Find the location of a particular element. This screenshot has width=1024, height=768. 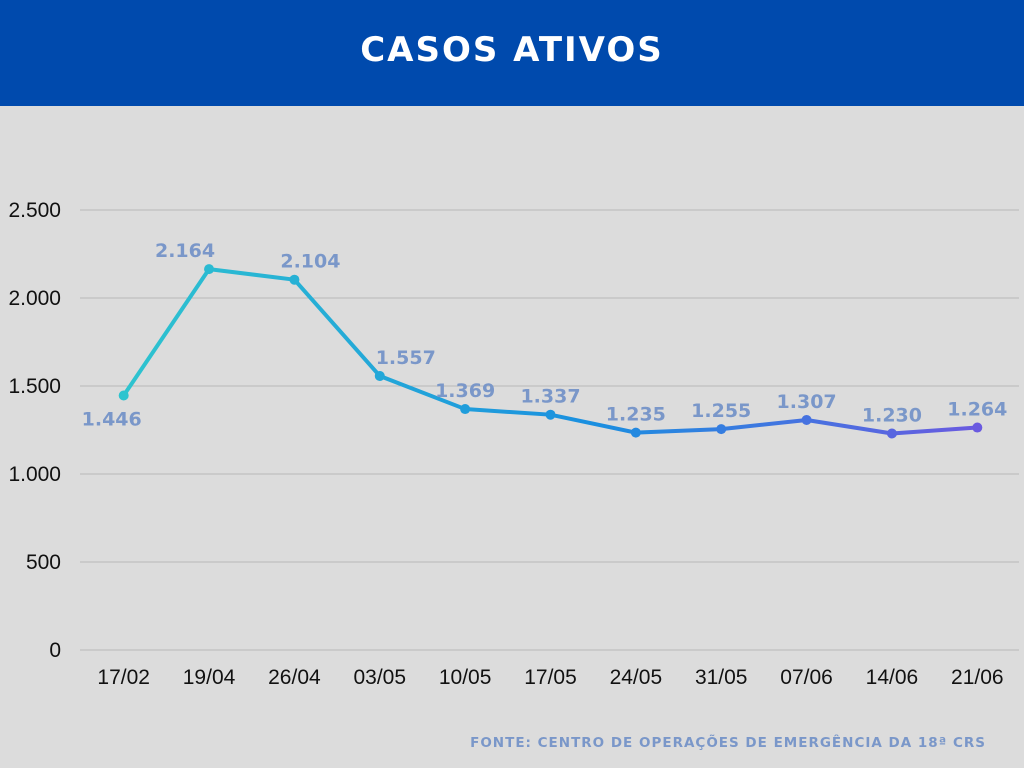

y-tick-label: 2.000 is located at coordinates (34, 298).